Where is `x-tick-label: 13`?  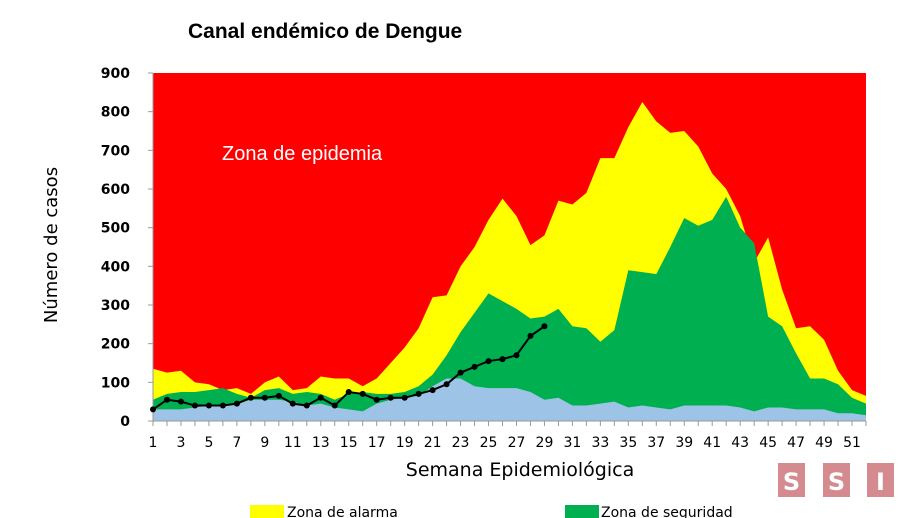
x-tick-label: 13 is located at coordinates (321, 443).